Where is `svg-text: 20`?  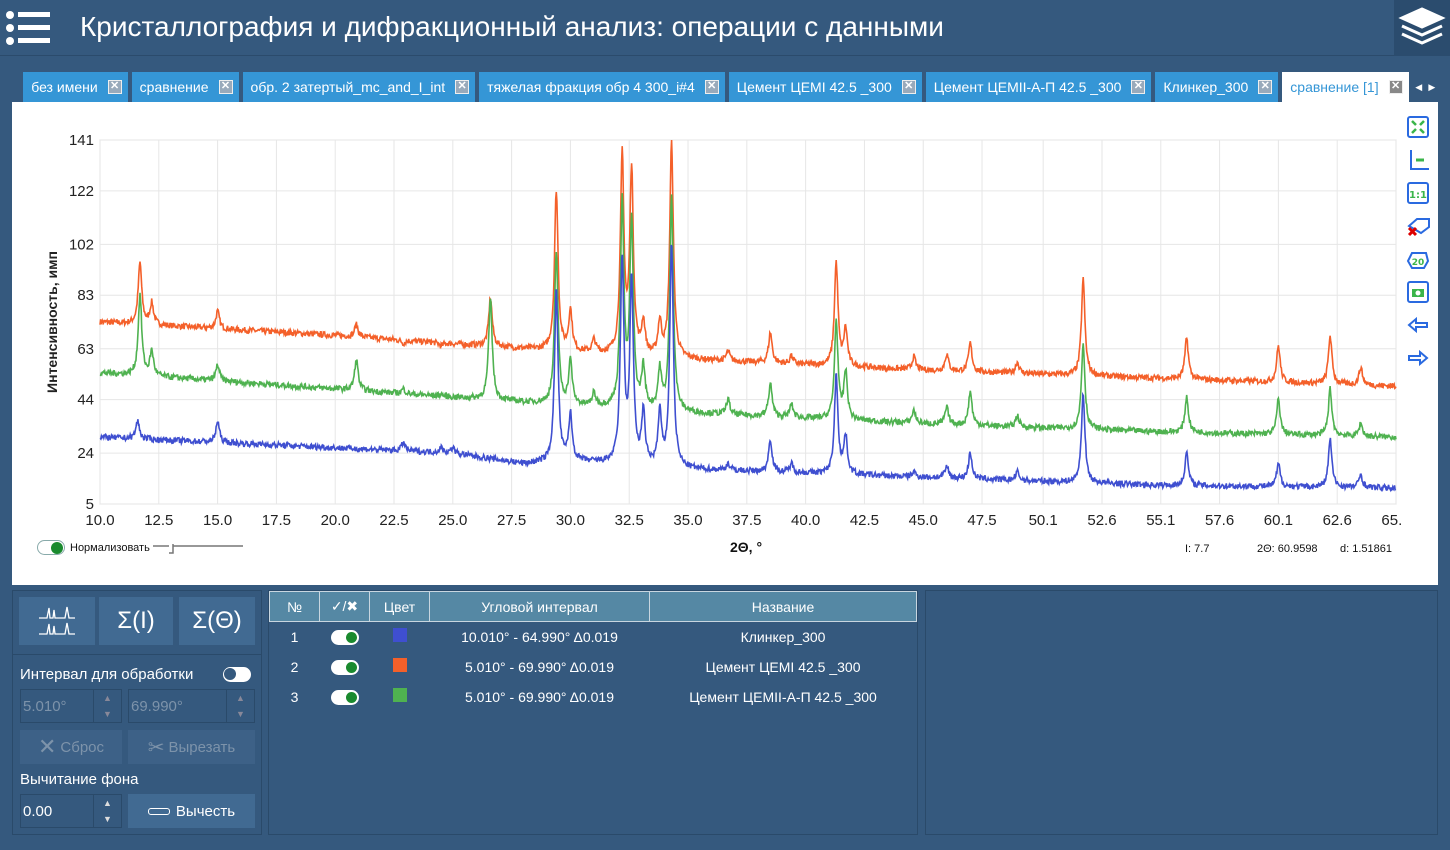
svg-text: 20 is located at coordinates (1418, 263).